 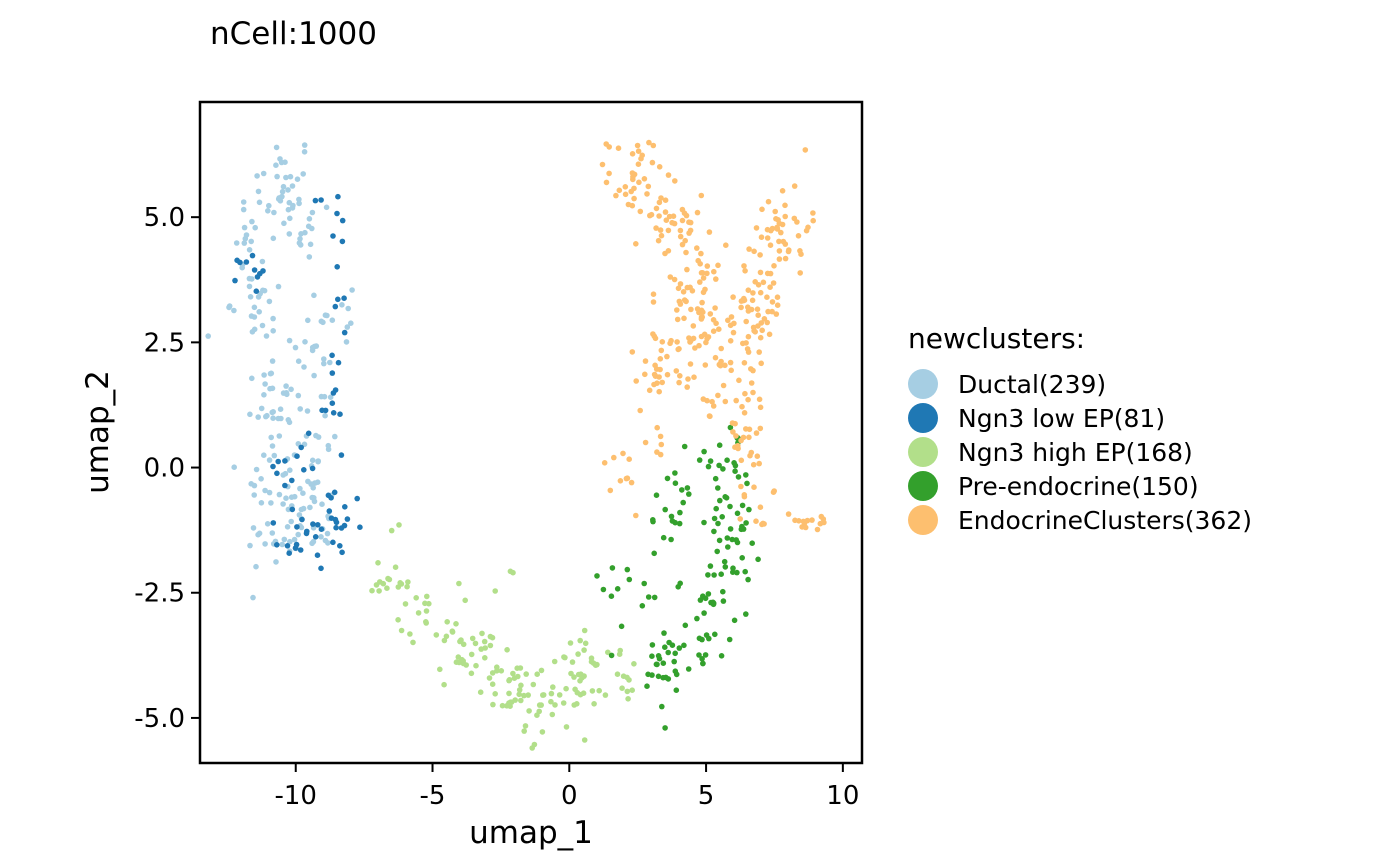 I want to click on x-axis-label: umap_1, so click(x=531, y=833).